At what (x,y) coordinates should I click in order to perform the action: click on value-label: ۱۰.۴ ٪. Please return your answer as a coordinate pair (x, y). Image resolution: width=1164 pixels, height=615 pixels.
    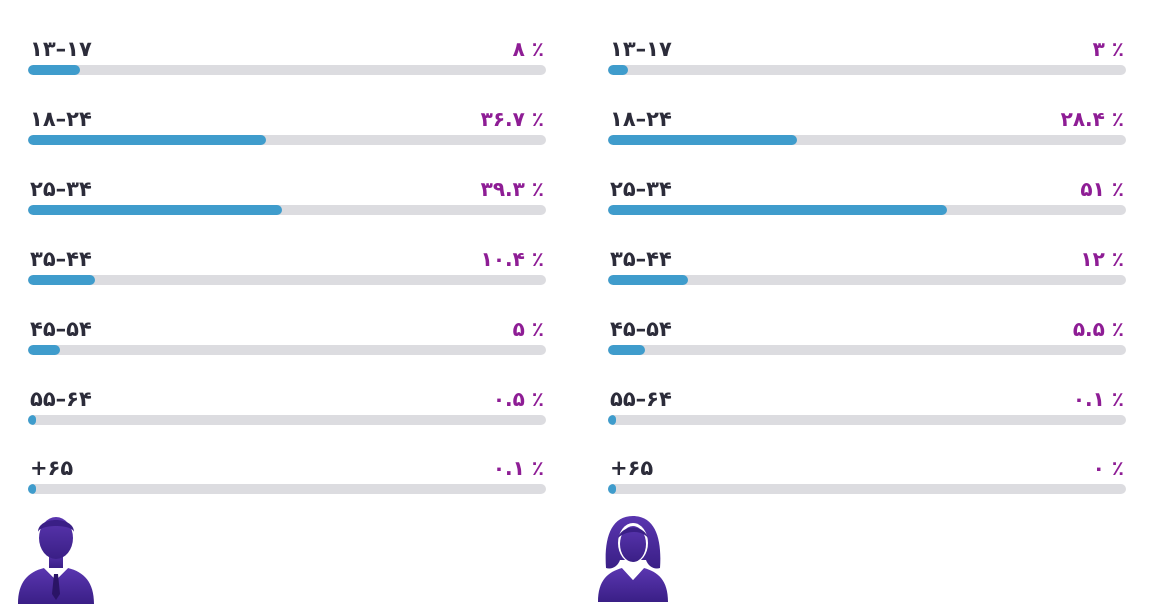
    Looking at the image, I should click on (512, 259).